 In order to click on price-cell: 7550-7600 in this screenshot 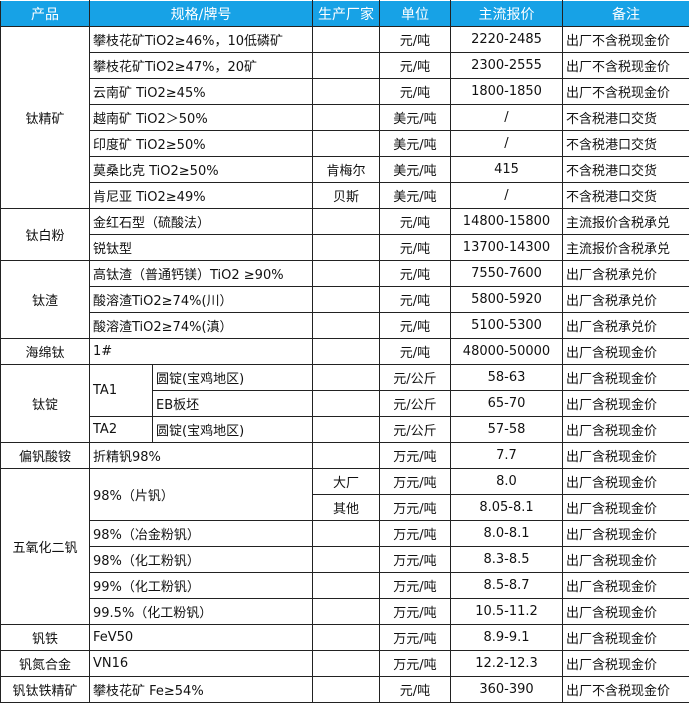, I will do `click(506, 273)`.